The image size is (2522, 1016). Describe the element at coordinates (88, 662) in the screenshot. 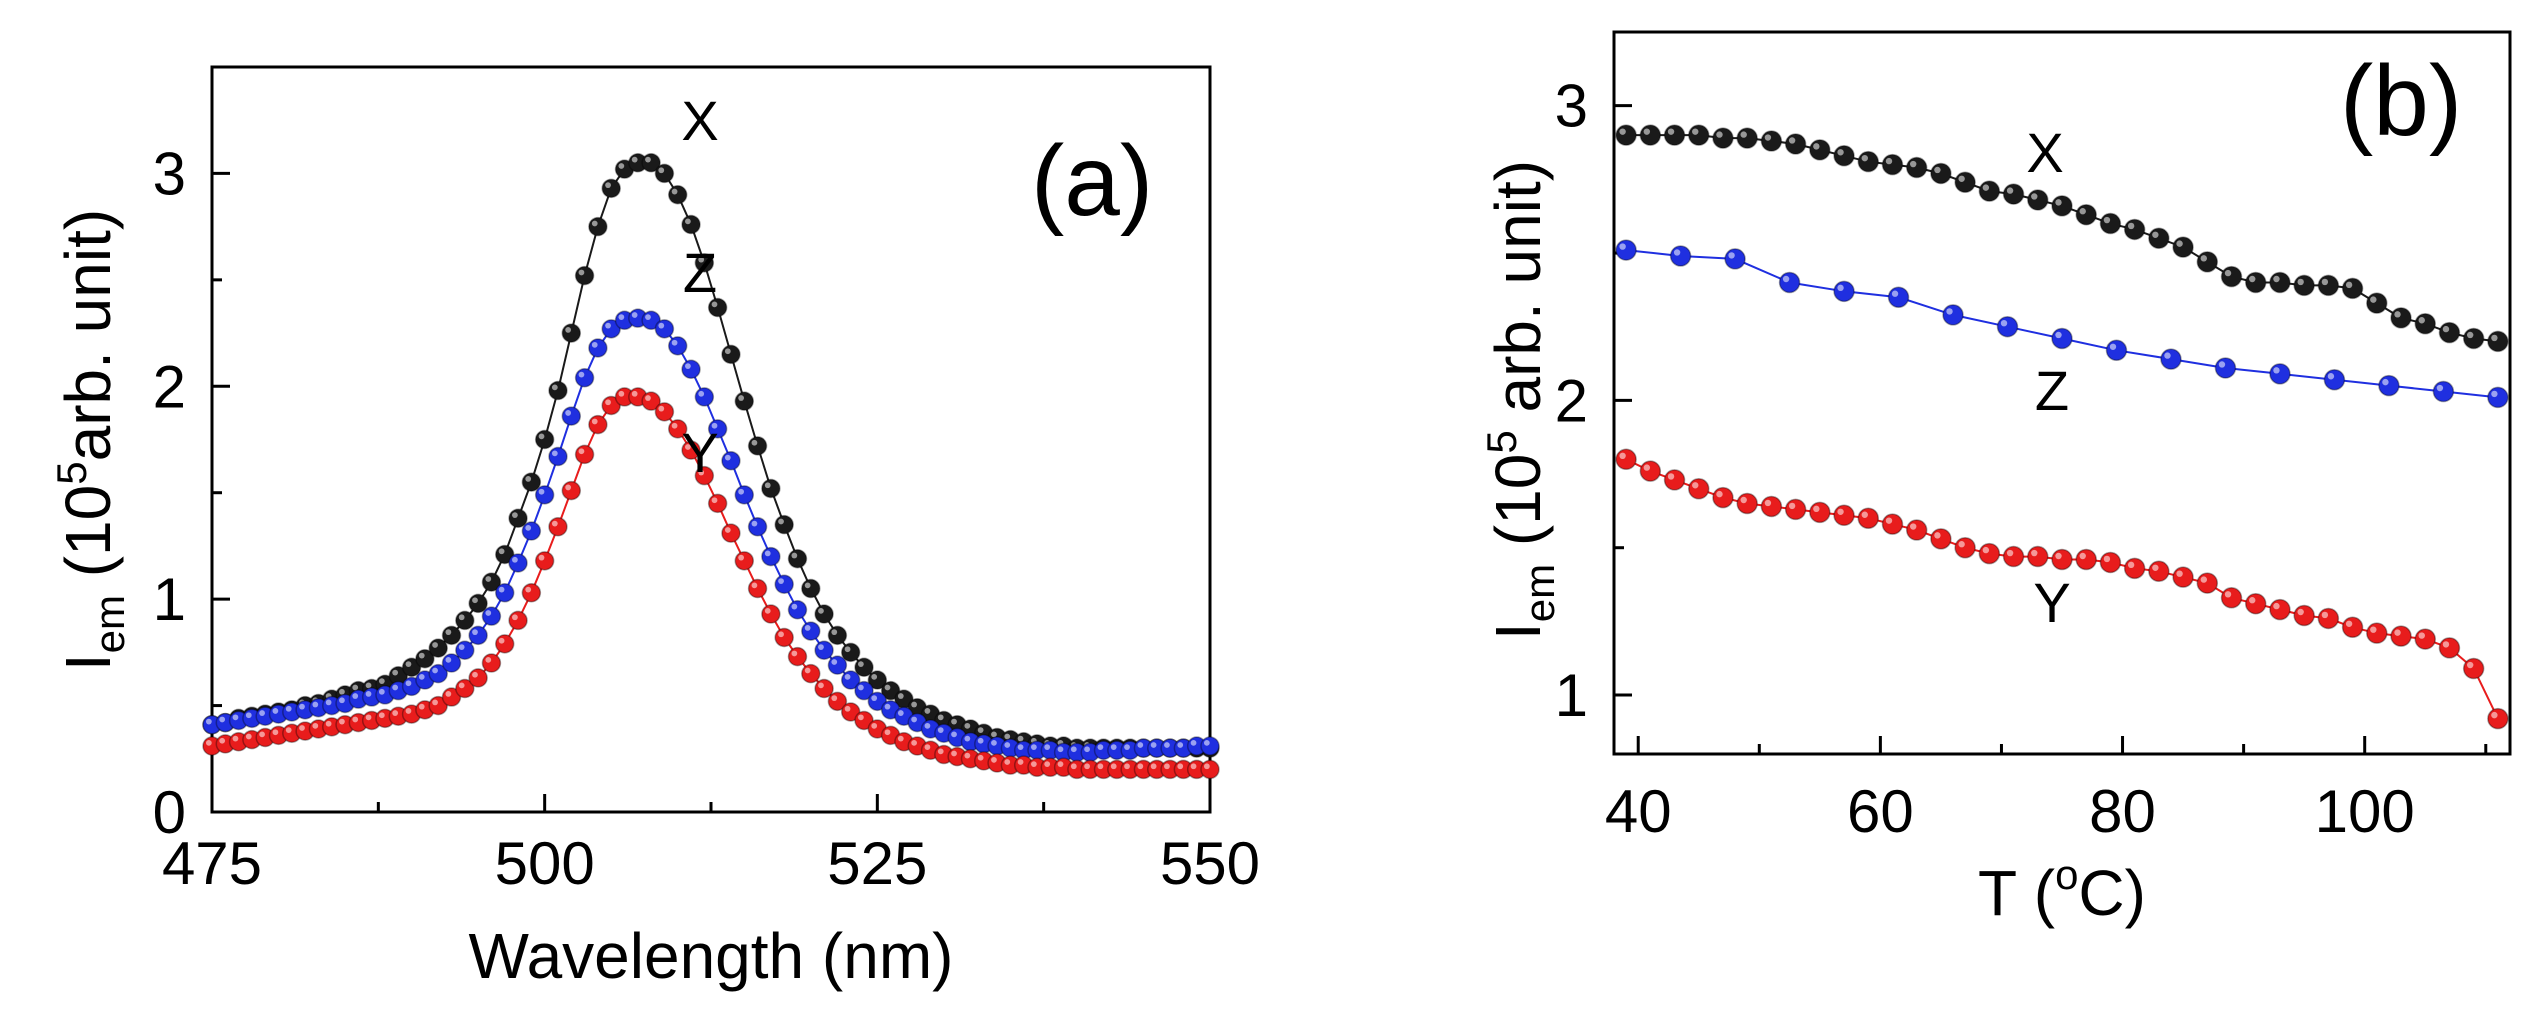

I see `panel-a-y-axis-title-base: I` at that location.